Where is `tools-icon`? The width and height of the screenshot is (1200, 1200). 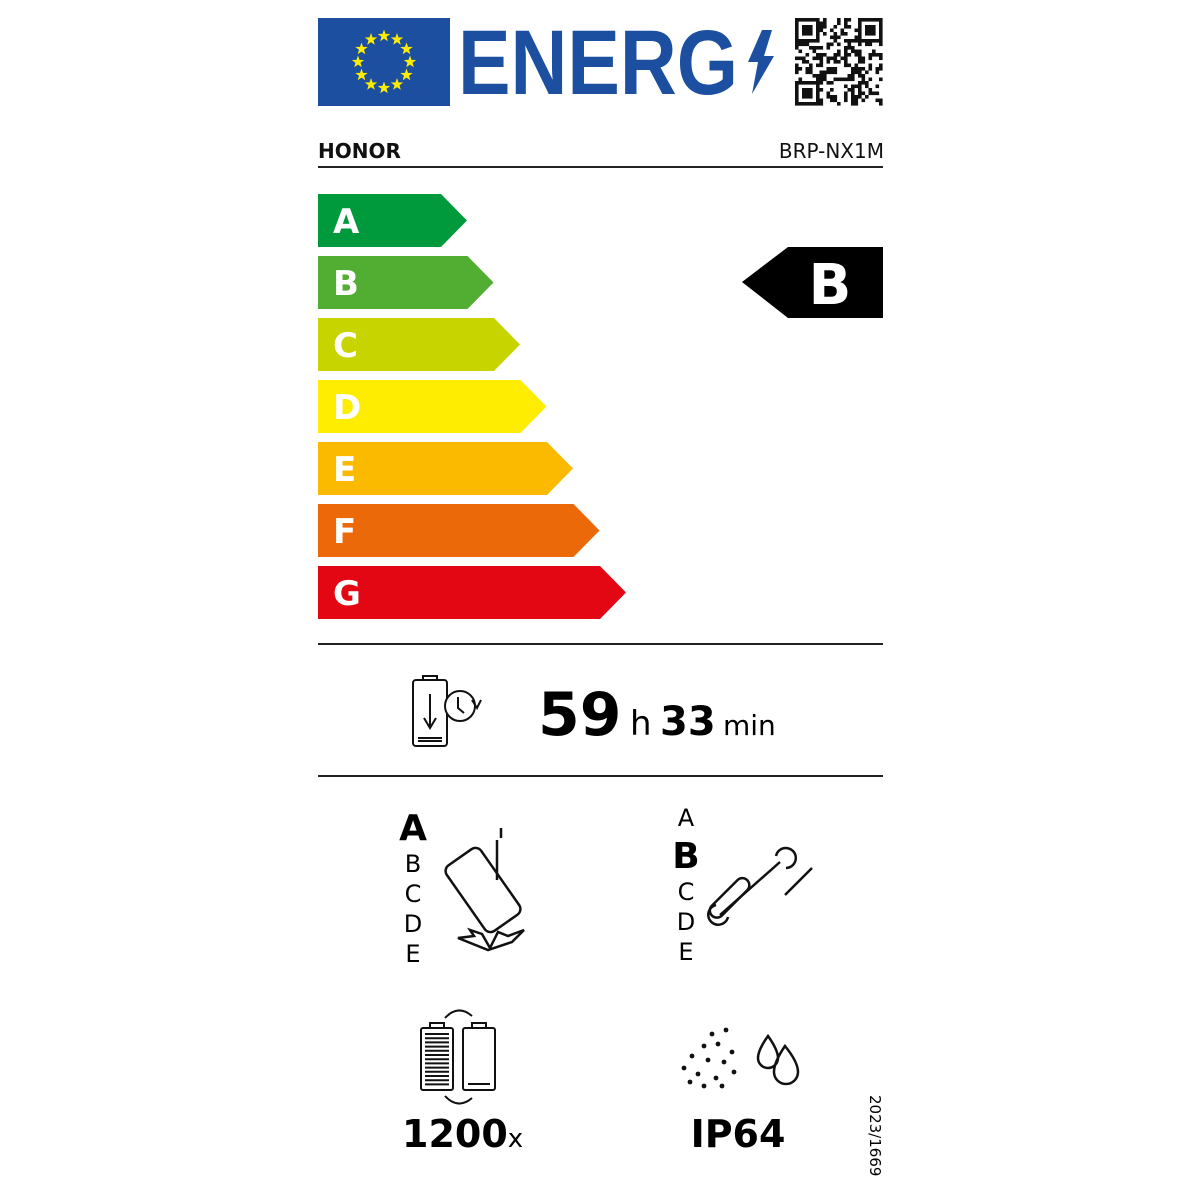
tools-icon is located at coordinates (760, 886).